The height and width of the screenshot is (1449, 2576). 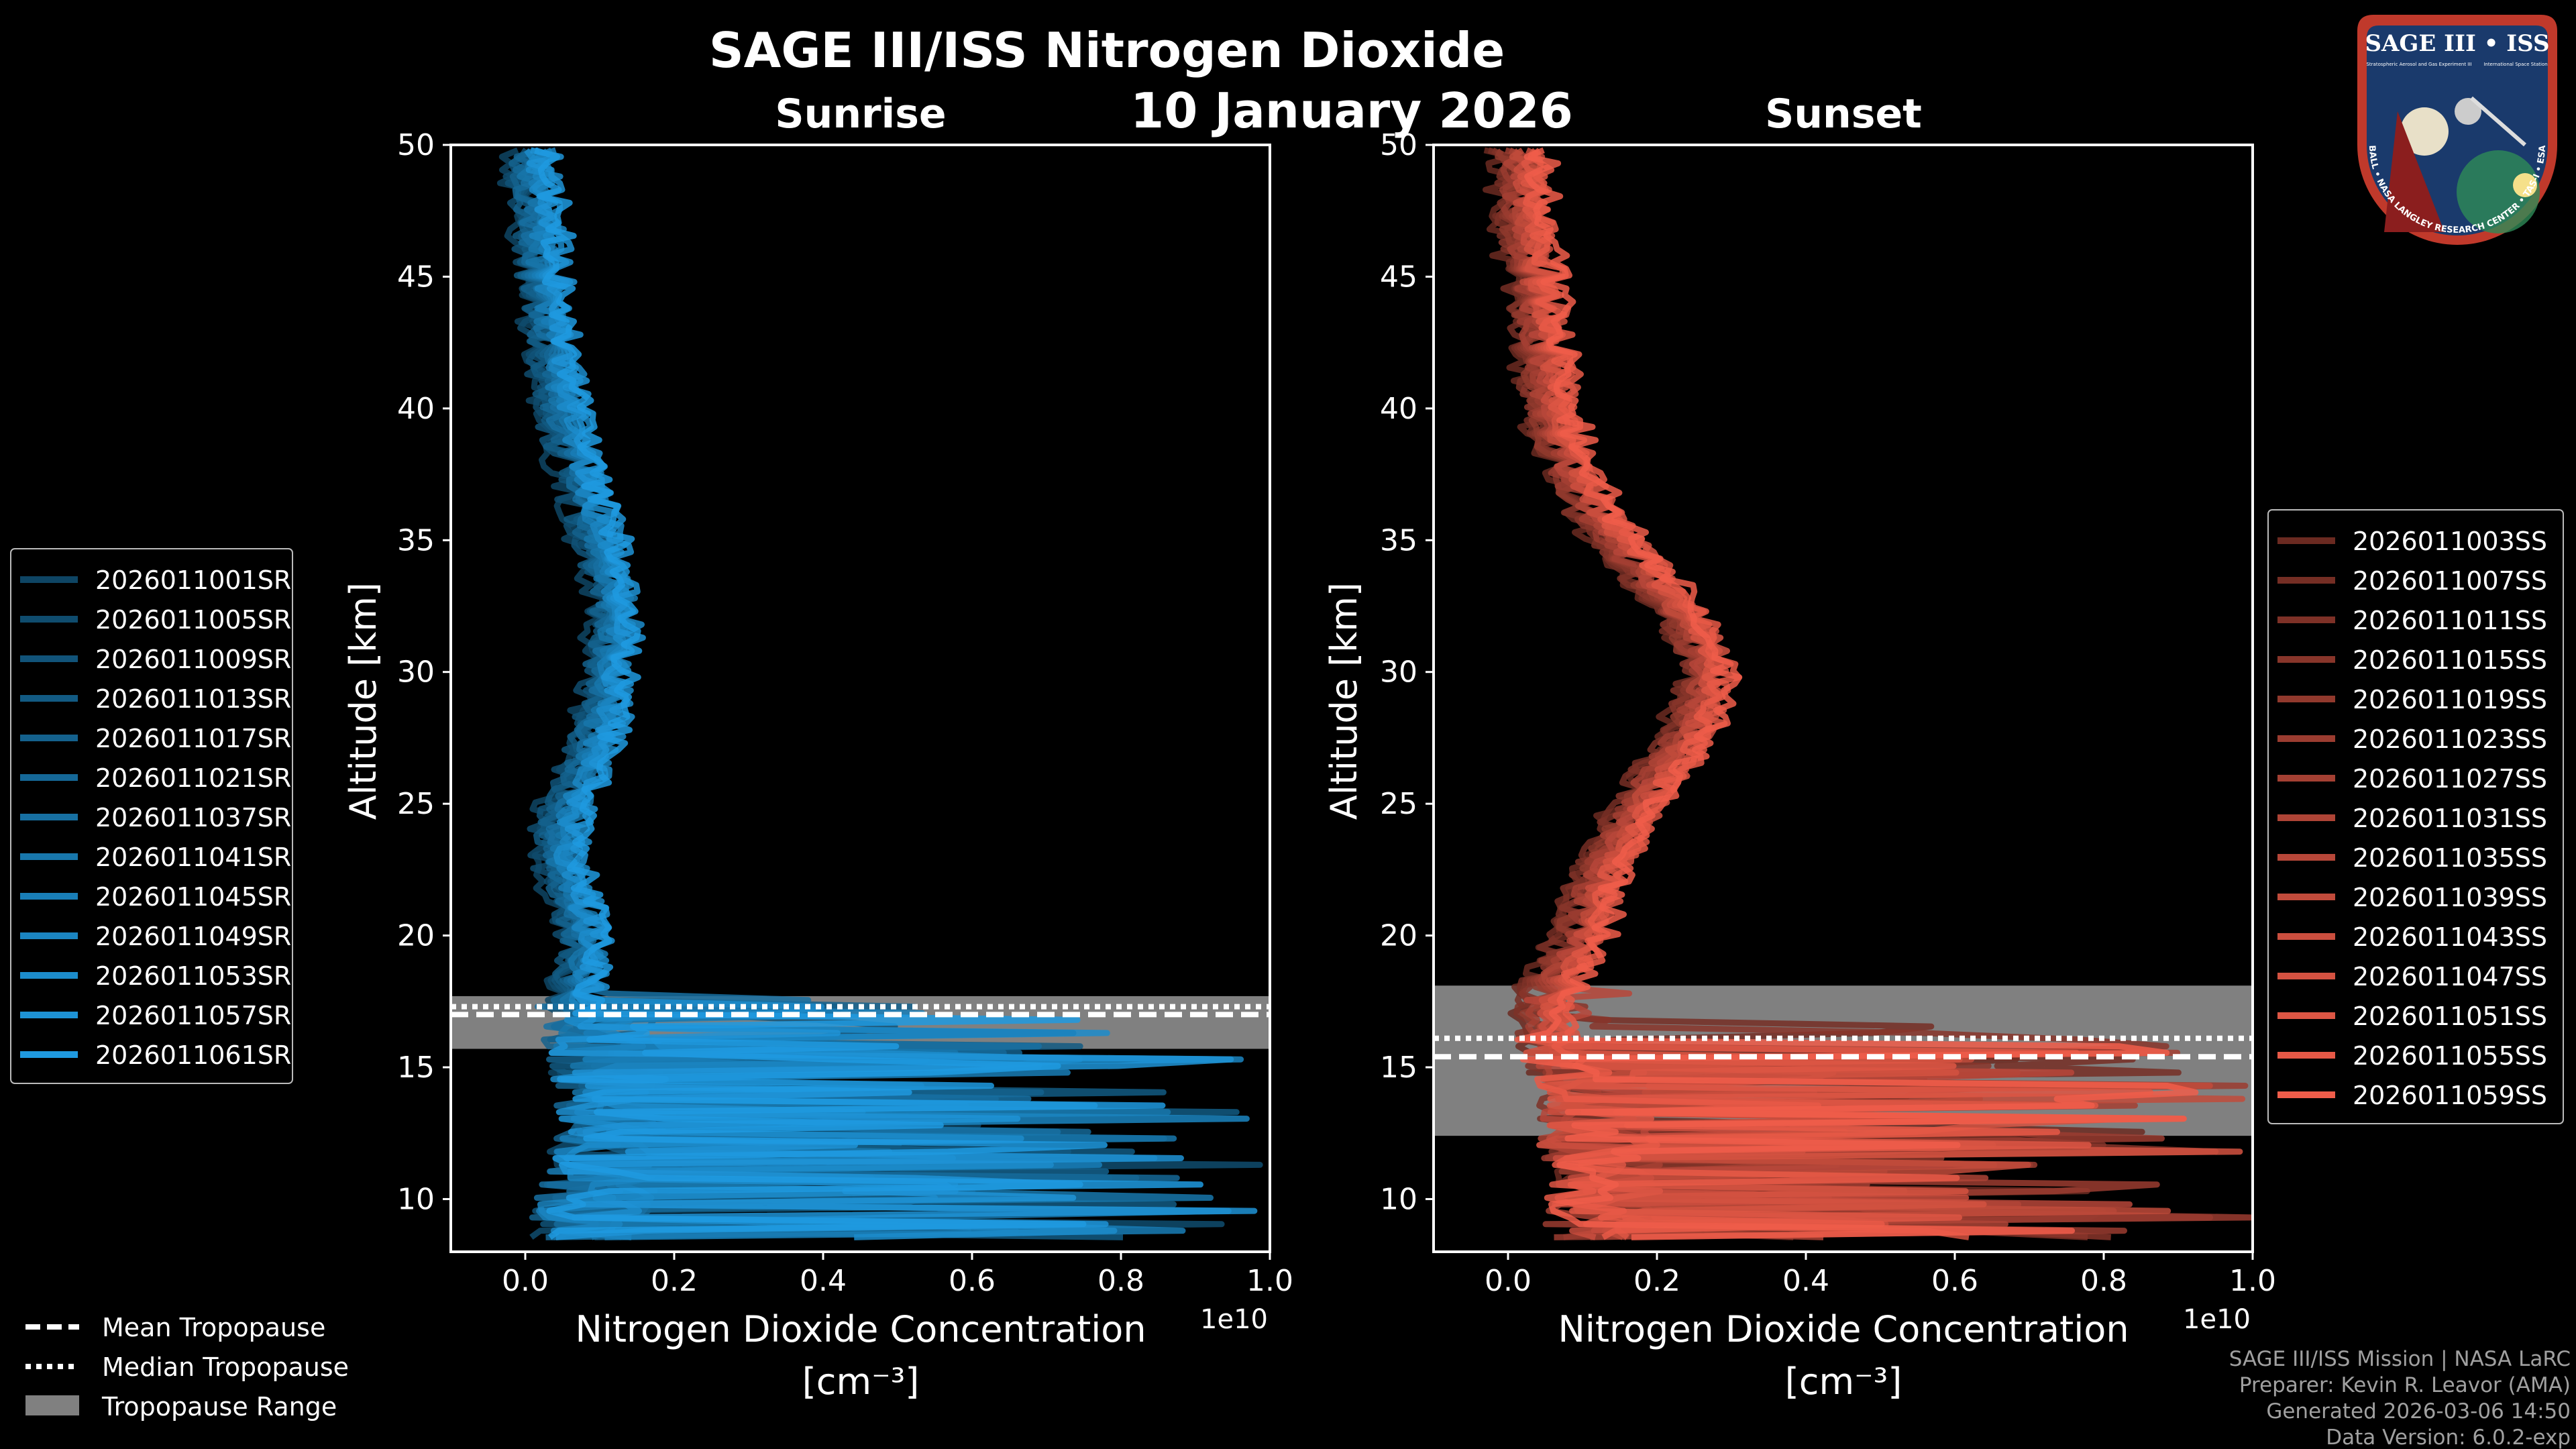 I want to click on sunrise-ylabel: Altitude [km], so click(x=363, y=701).